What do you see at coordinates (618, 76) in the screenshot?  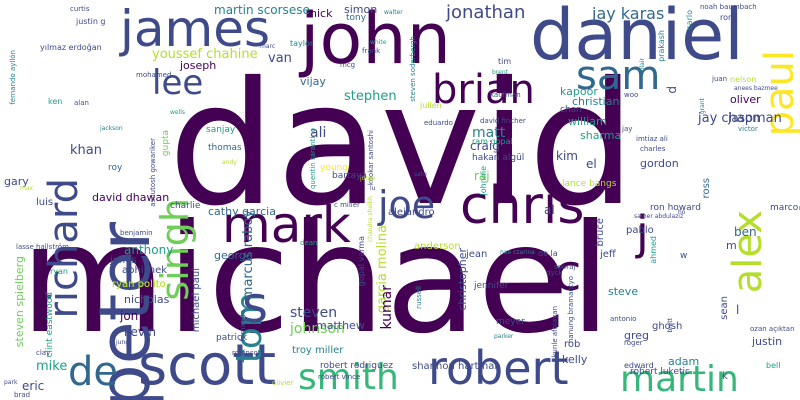 I see `cloud-word: sam` at bounding box center [618, 76].